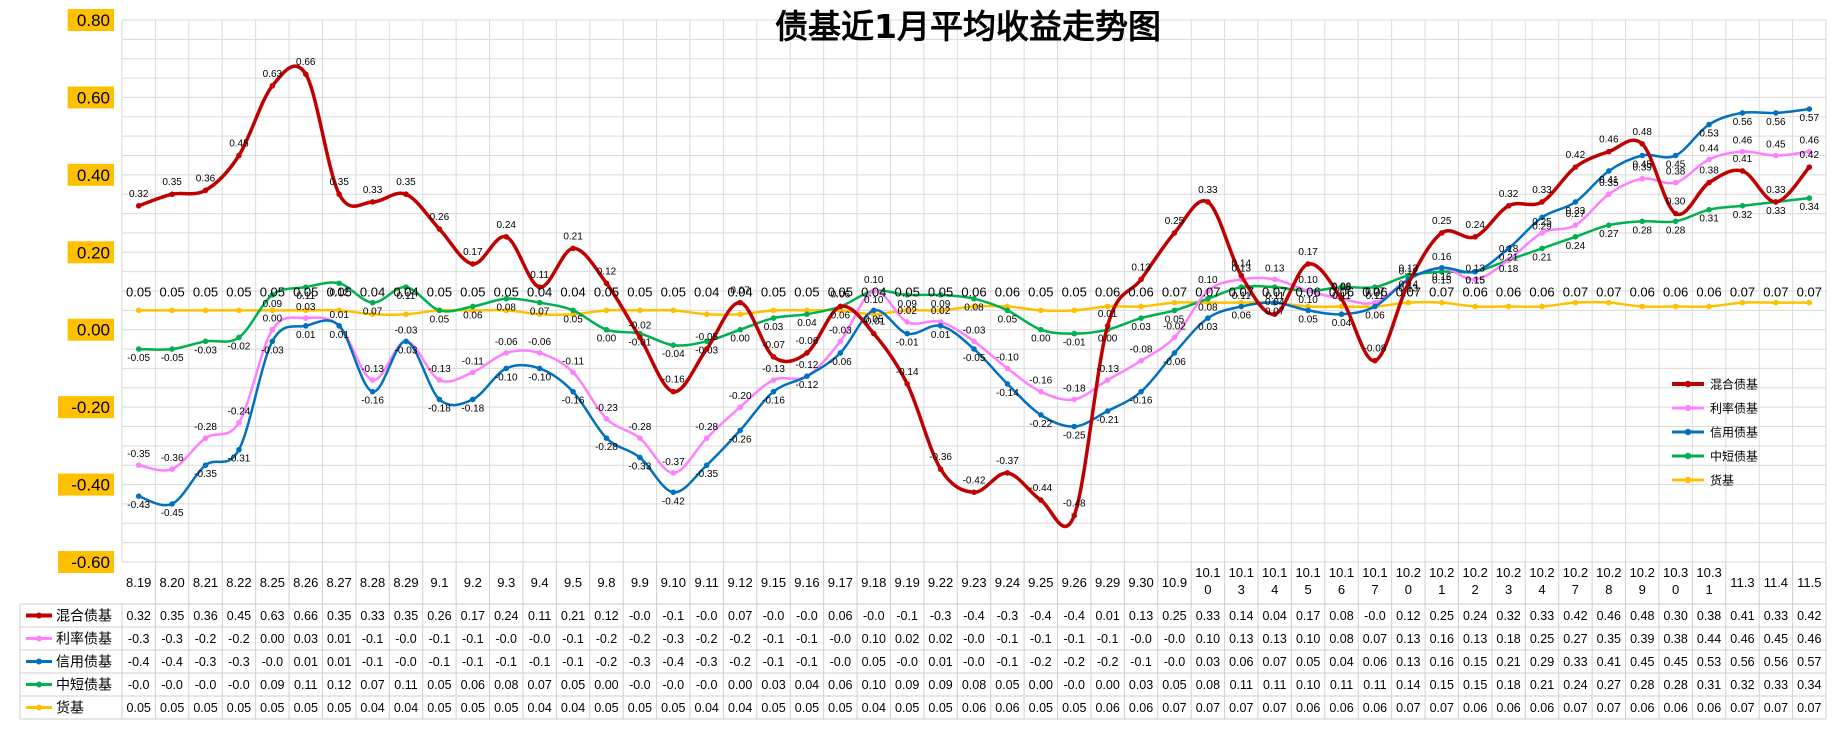  What do you see at coordinates (1341, 292) in the screenshot?
I see `data-label: 0.06` at bounding box center [1341, 292].